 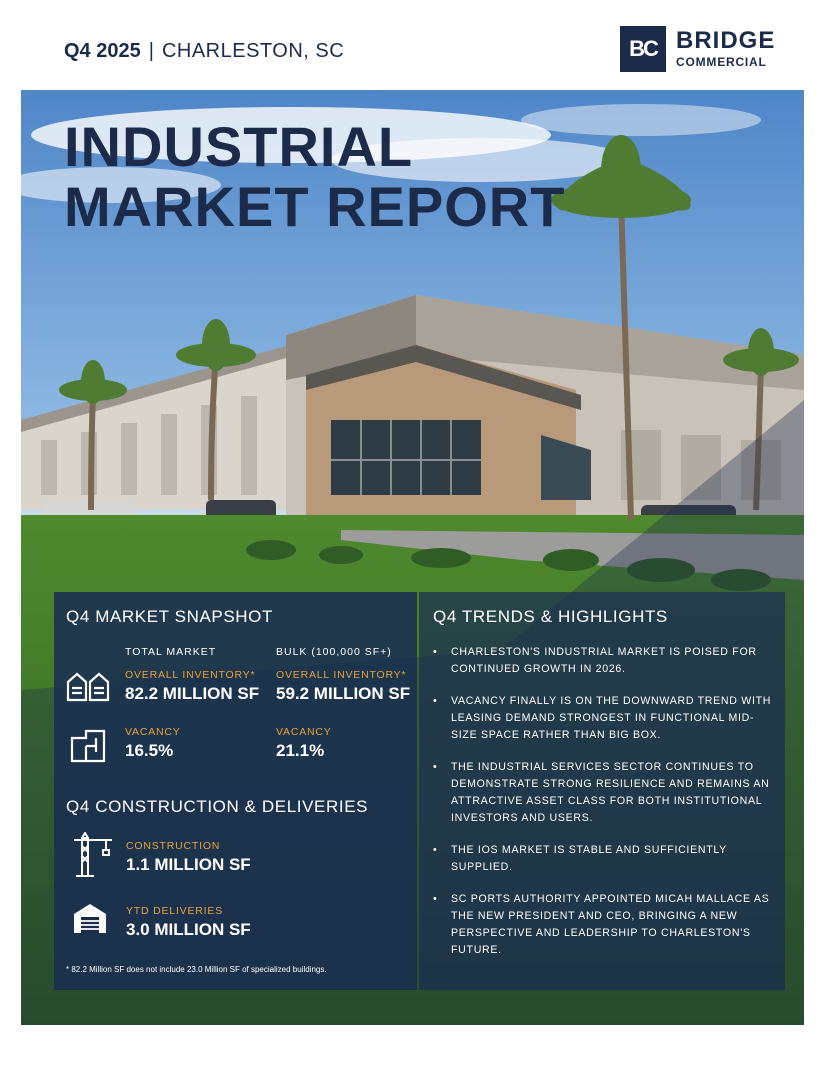 I want to click on title-line-2: MARKET REPORT, so click(x=315, y=206).